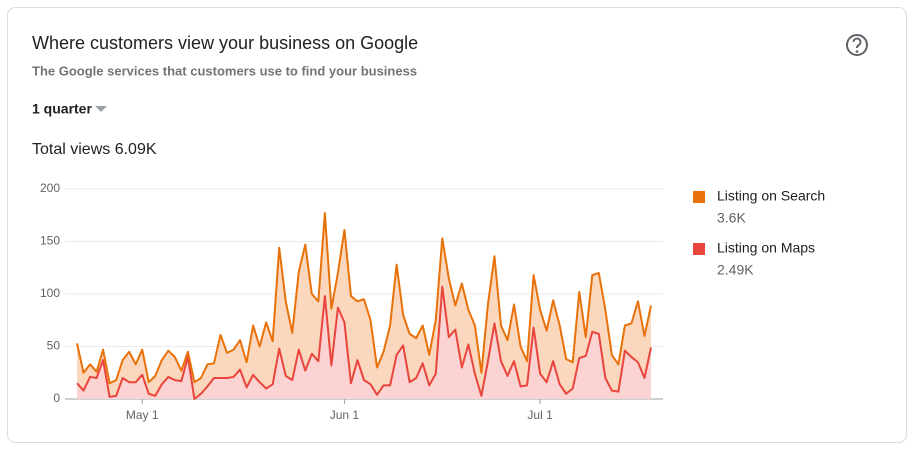 This screenshot has width=920, height=454. Describe the element at coordinates (345, 415) in the screenshot. I see `x-tick-label: Jun 1` at that location.